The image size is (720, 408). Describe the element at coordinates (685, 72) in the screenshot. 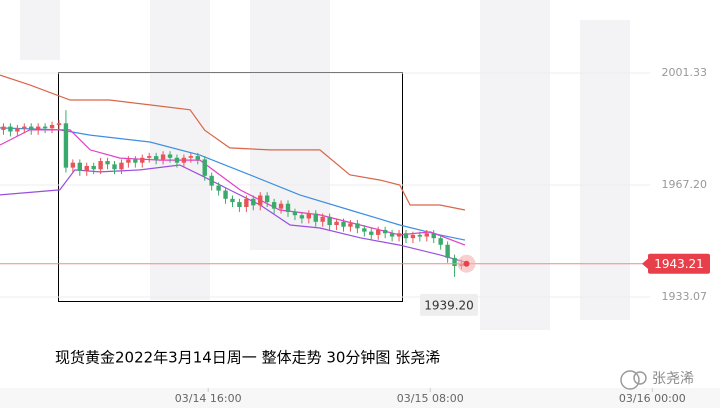

I see `y-tick-label: 2001.33` at that location.